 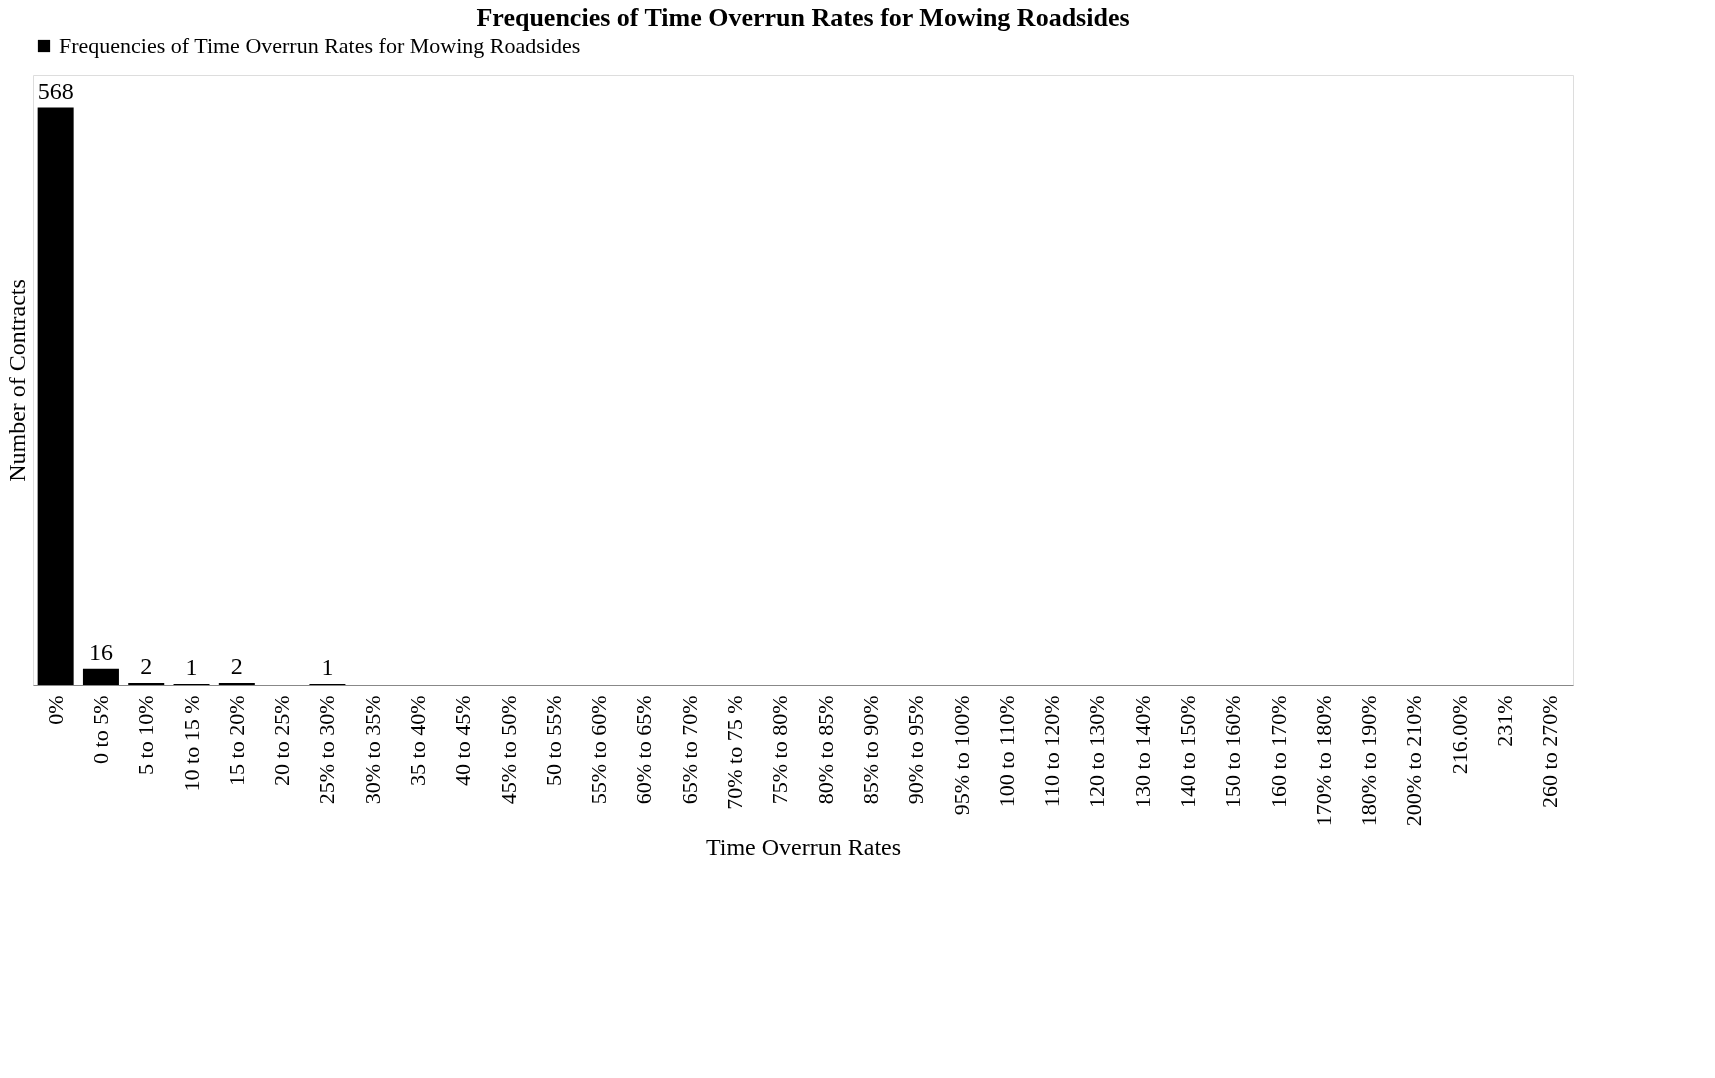 What do you see at coordinates (372, 750) in the screenshot?
I see `x-tick-label: 30% to 35%` at bounding box center [372, 750].